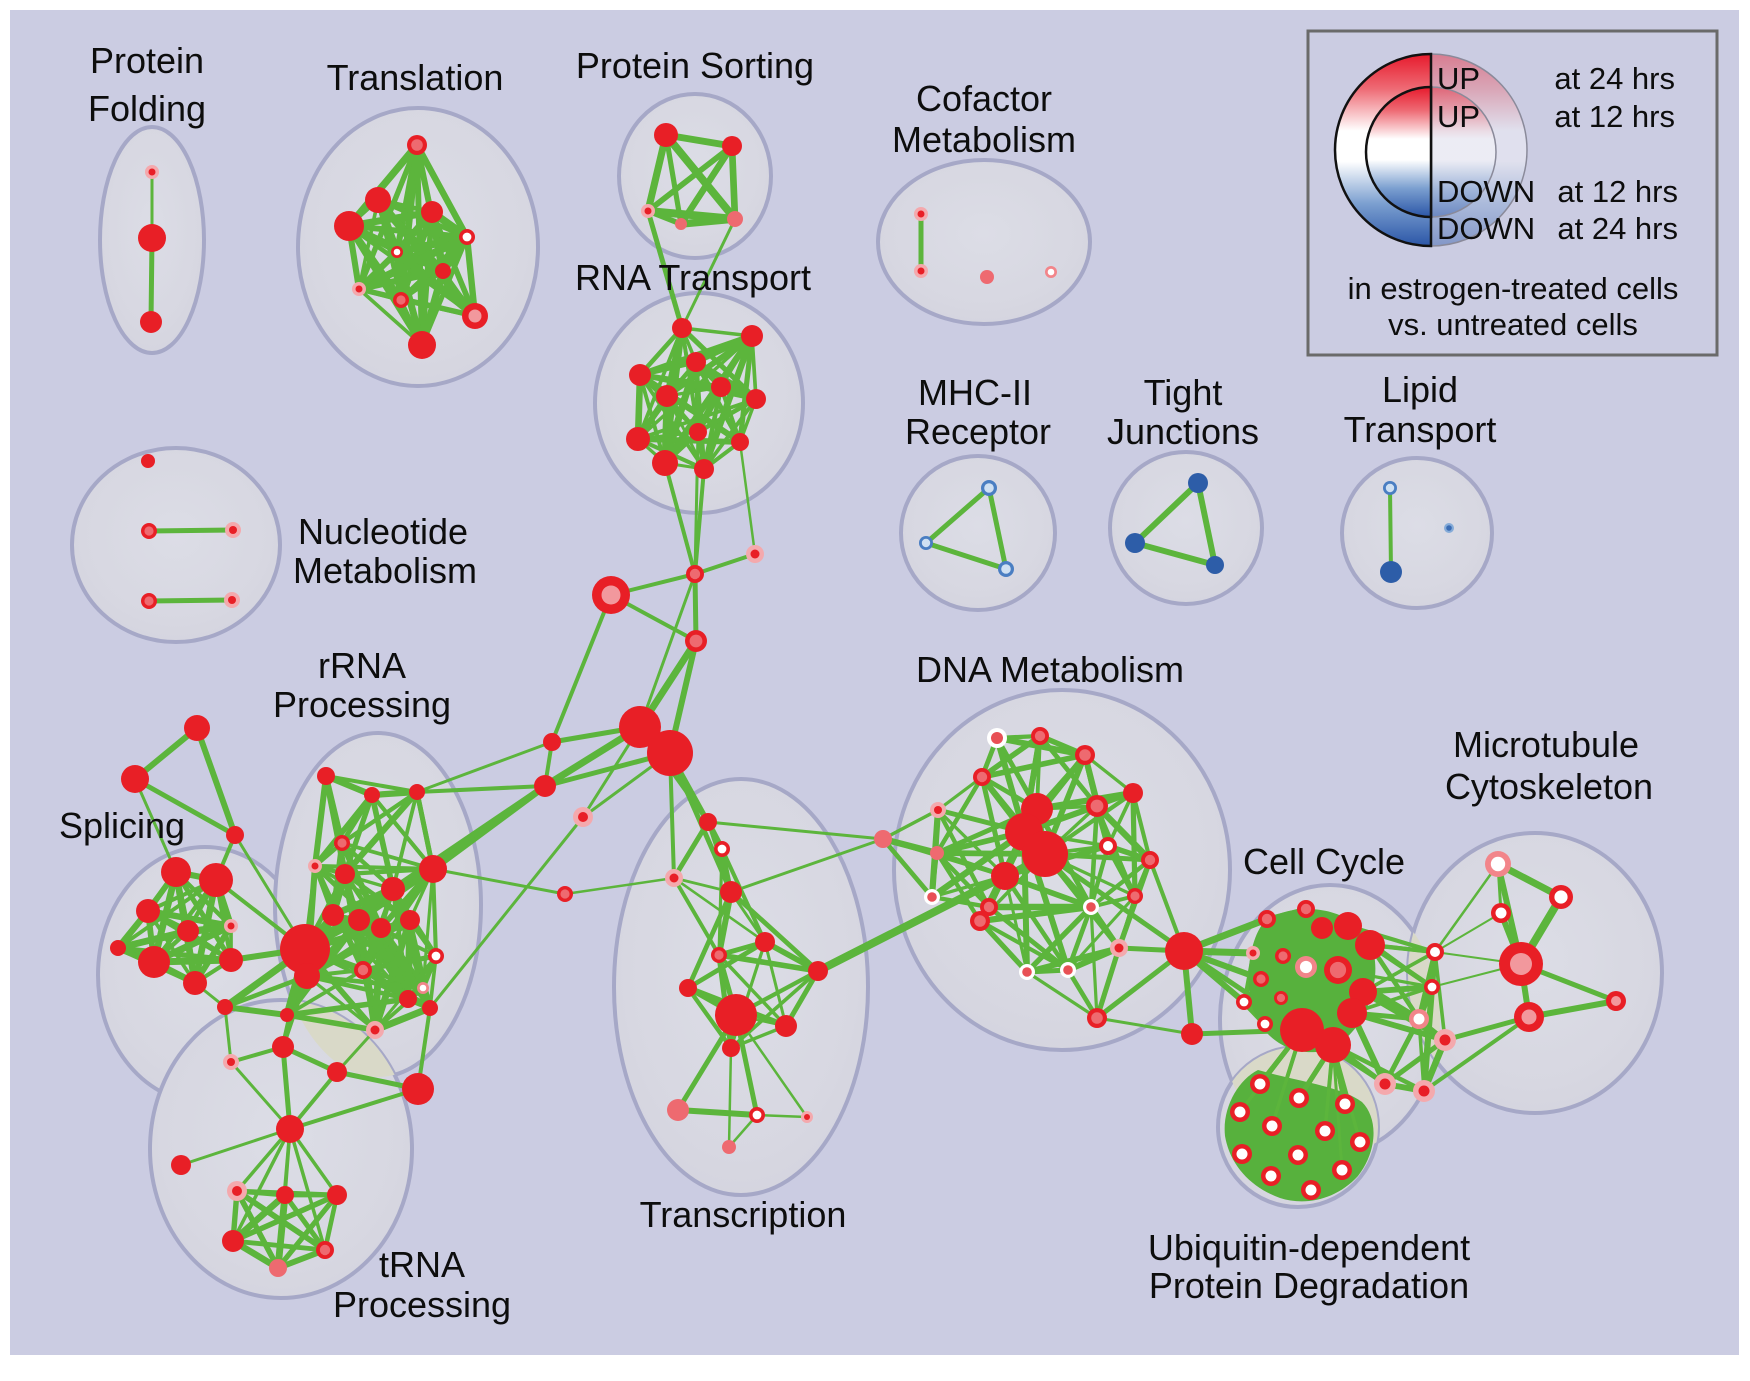  What do you see at coordinates (1546, 744) in the screenshot?
I see `svg-text: Microtubule` at bounding box center [1546, 744].